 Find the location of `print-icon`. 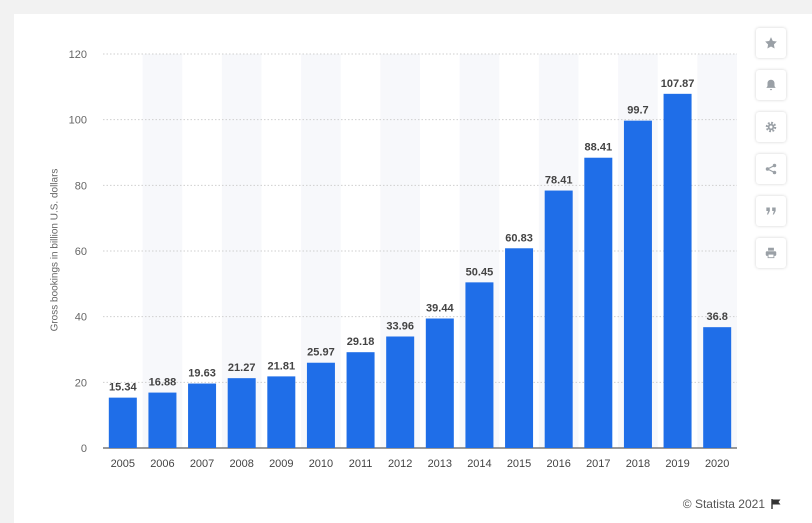

print-icon is located at coordinates (771, 253).